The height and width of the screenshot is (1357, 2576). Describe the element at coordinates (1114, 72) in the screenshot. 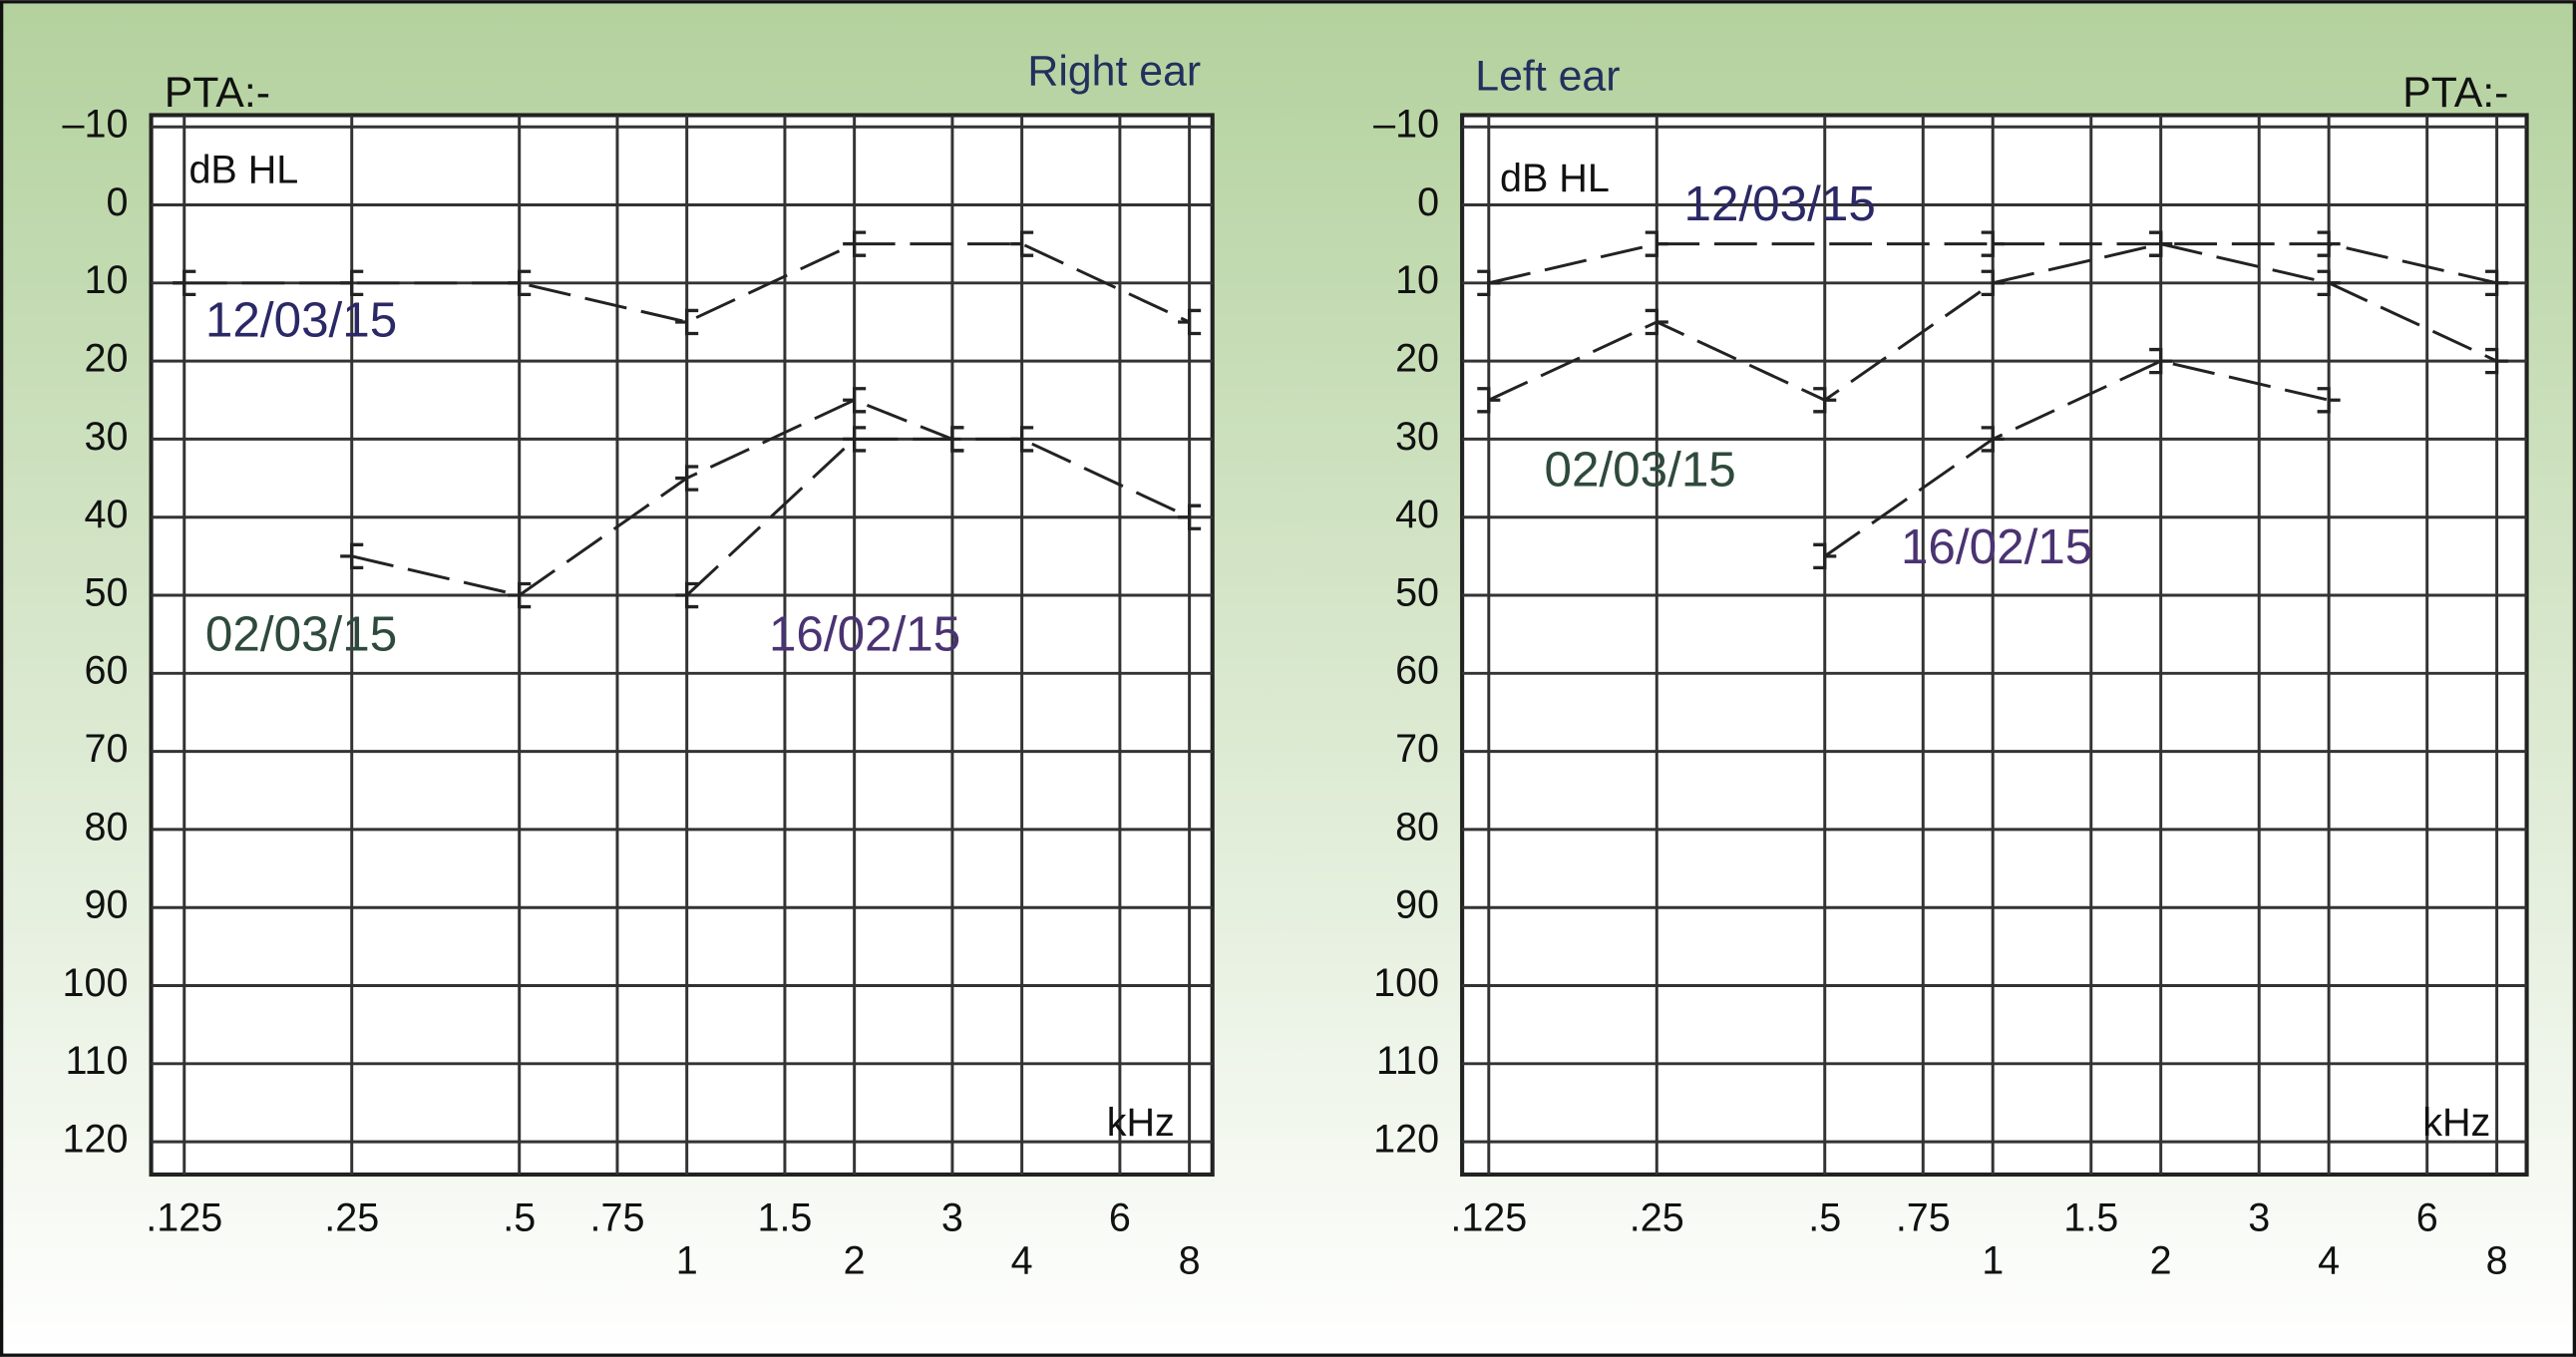

I see `chart-title: Right ear` at that location.